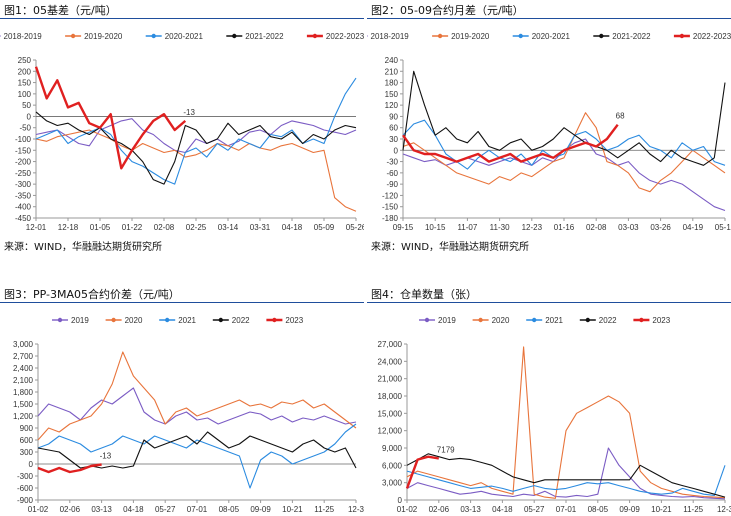 The height and width of the screenshot is (516, 731). Describe the element at coordinates (661, 320) in the screenshot. I see `legend-label: 2023` at that location.